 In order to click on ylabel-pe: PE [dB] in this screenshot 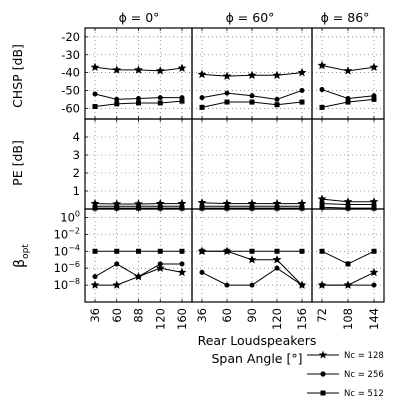, I will do `click(17, 163)`.